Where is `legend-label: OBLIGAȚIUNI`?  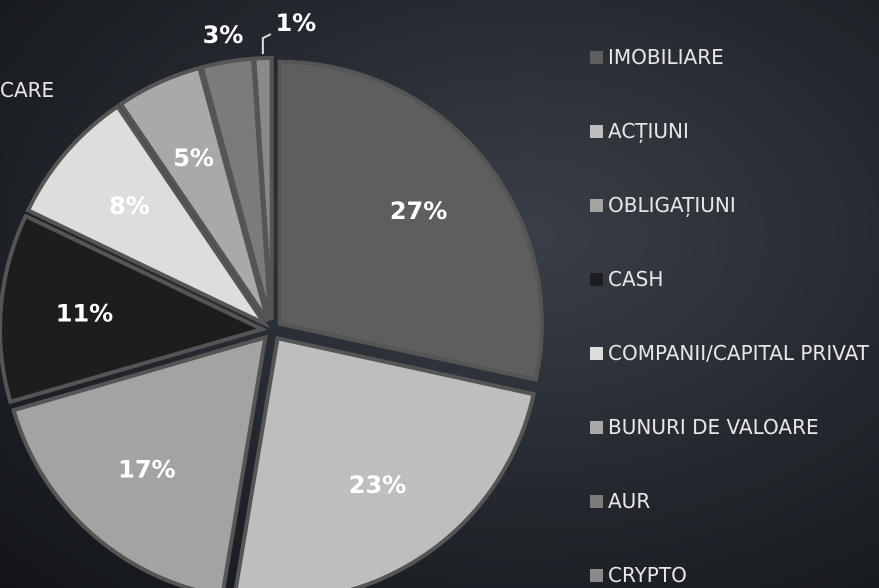 legend-label: OBLIGAȚIUNI is located at coordinates (672, 205).